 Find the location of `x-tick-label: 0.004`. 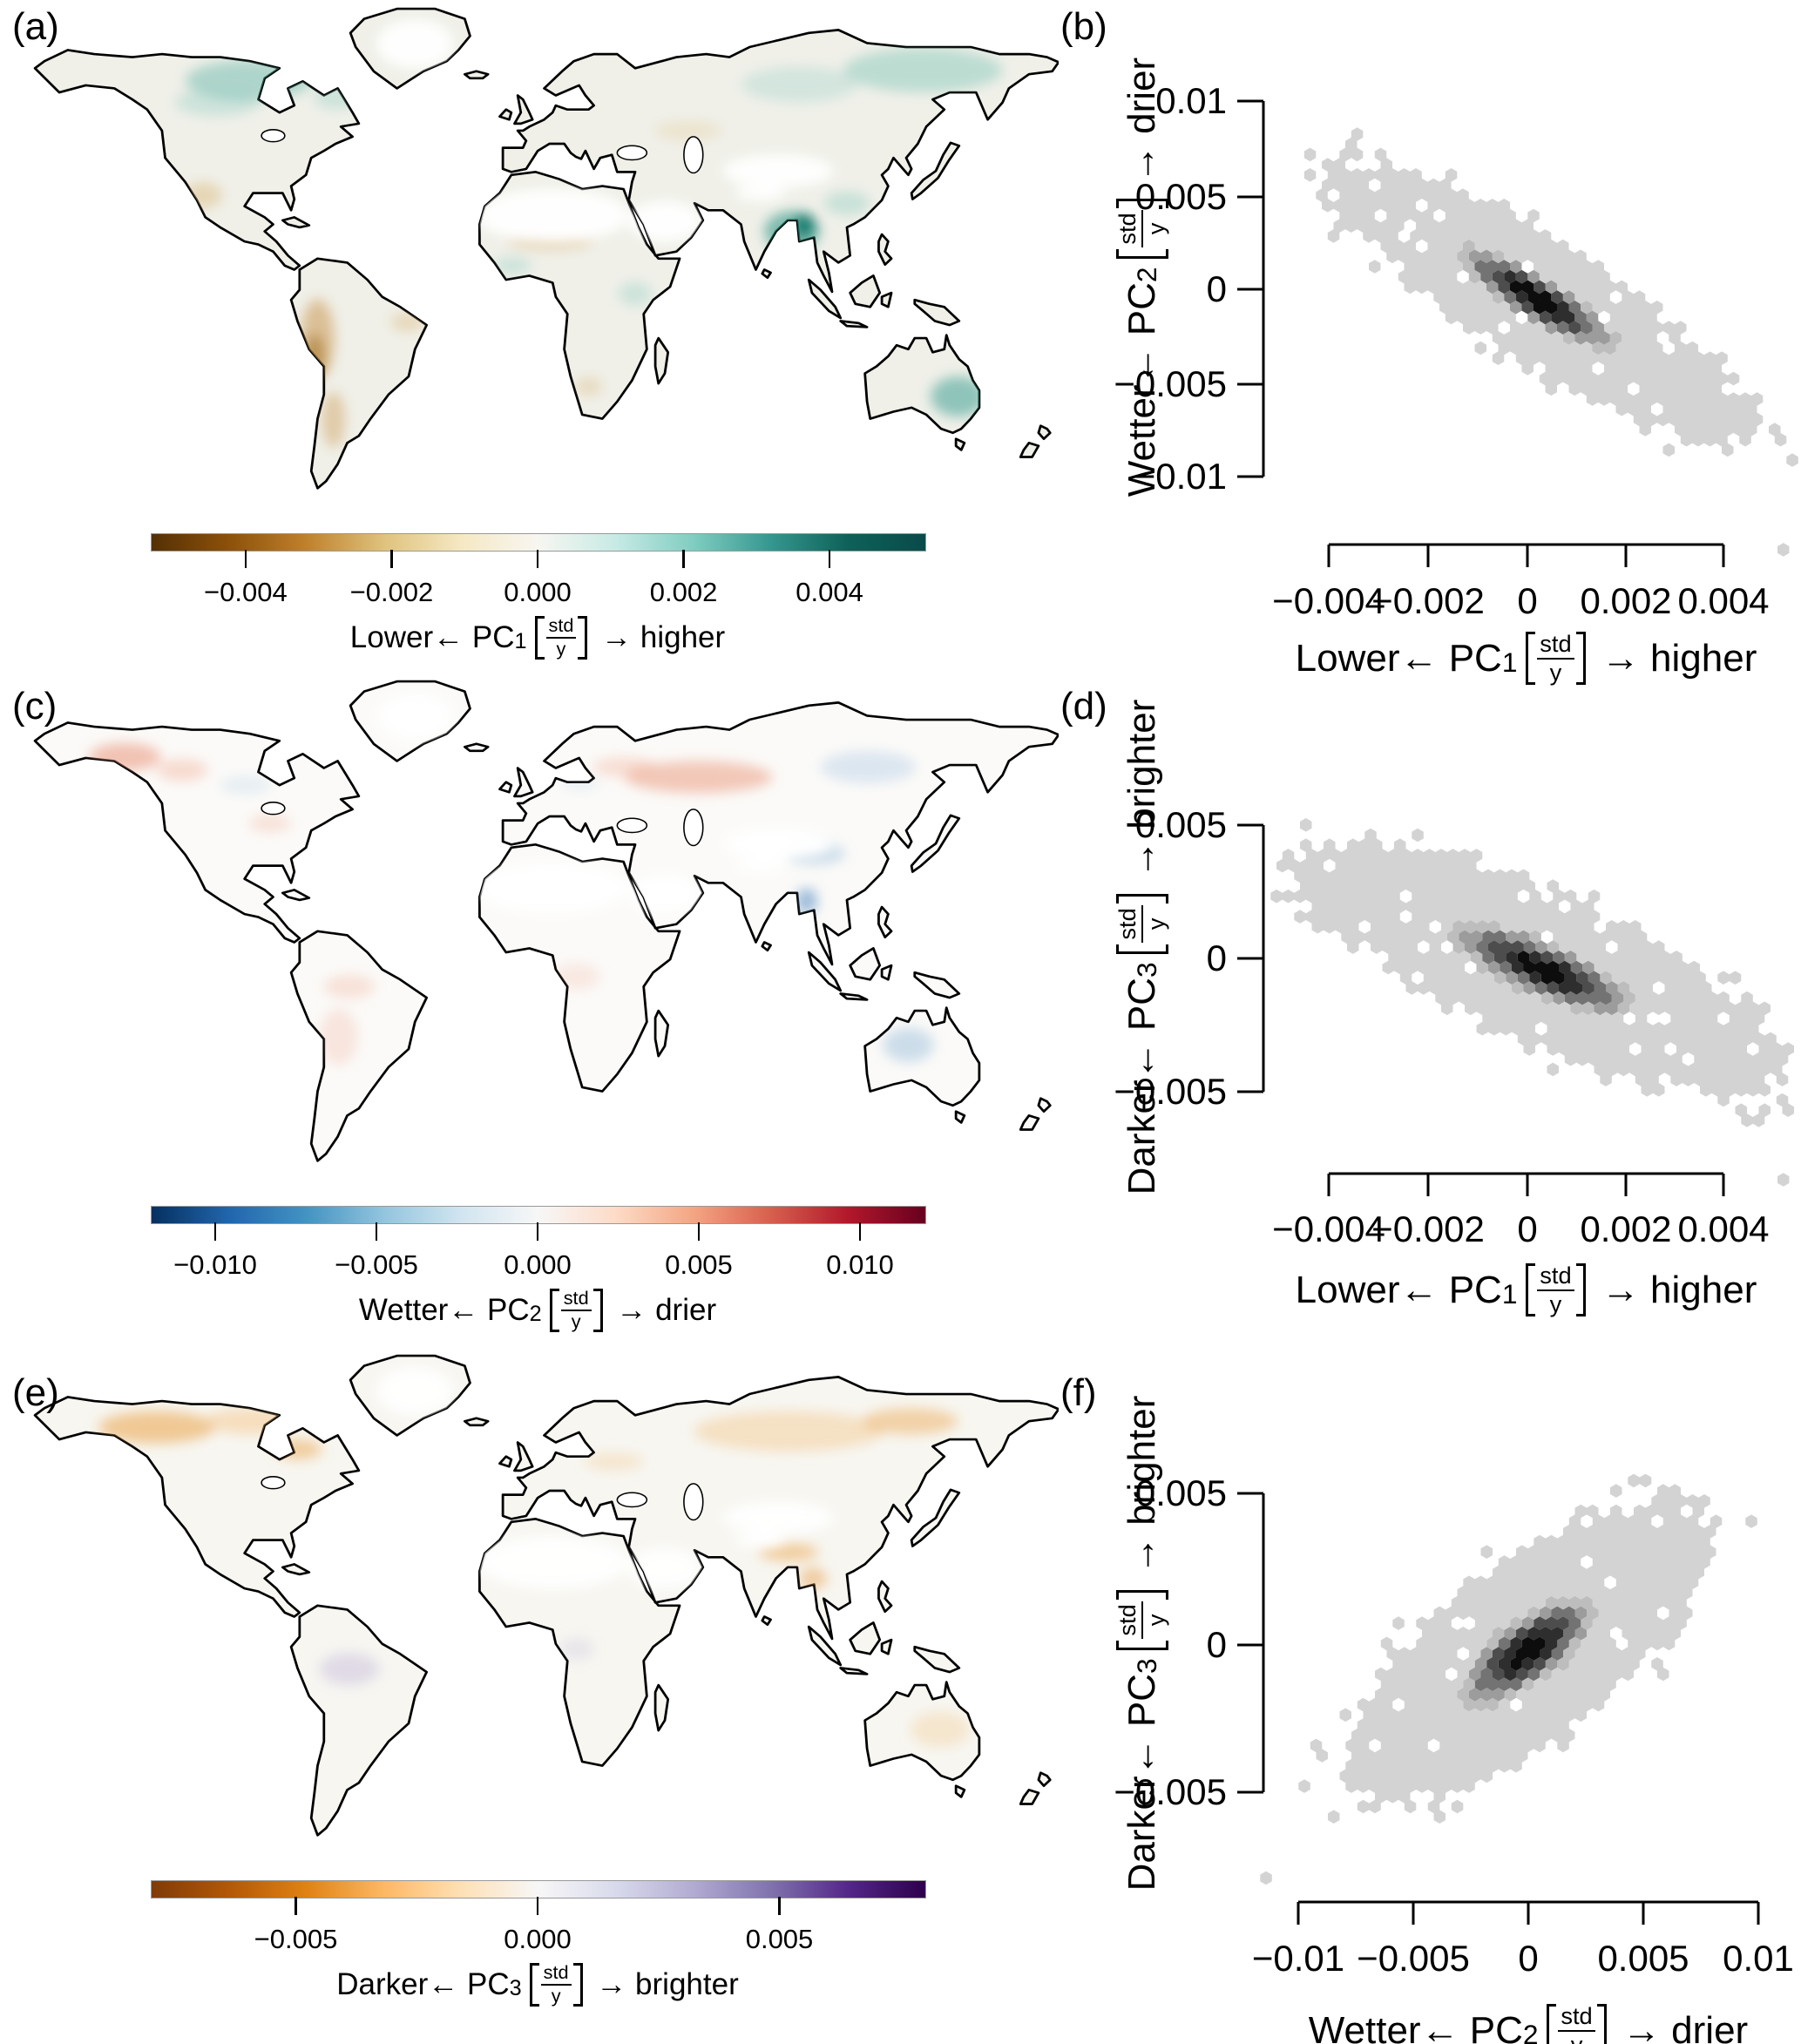

x-tick-label: 0.004 is located at coordinates (1723, 1229).